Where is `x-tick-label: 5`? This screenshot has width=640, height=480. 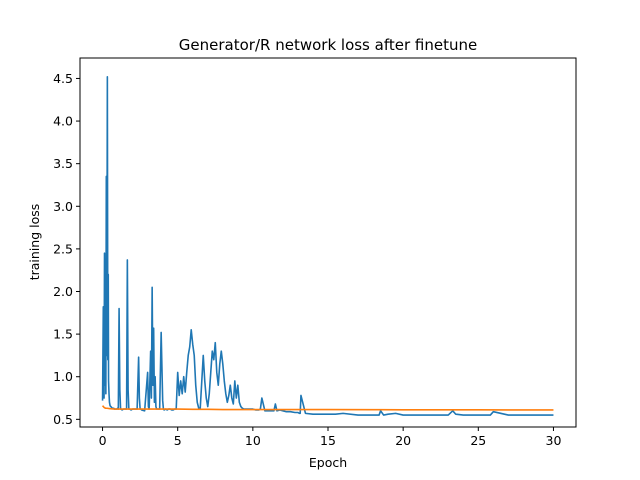
x-tick-label: 5 is located at coordinates (178, 440).